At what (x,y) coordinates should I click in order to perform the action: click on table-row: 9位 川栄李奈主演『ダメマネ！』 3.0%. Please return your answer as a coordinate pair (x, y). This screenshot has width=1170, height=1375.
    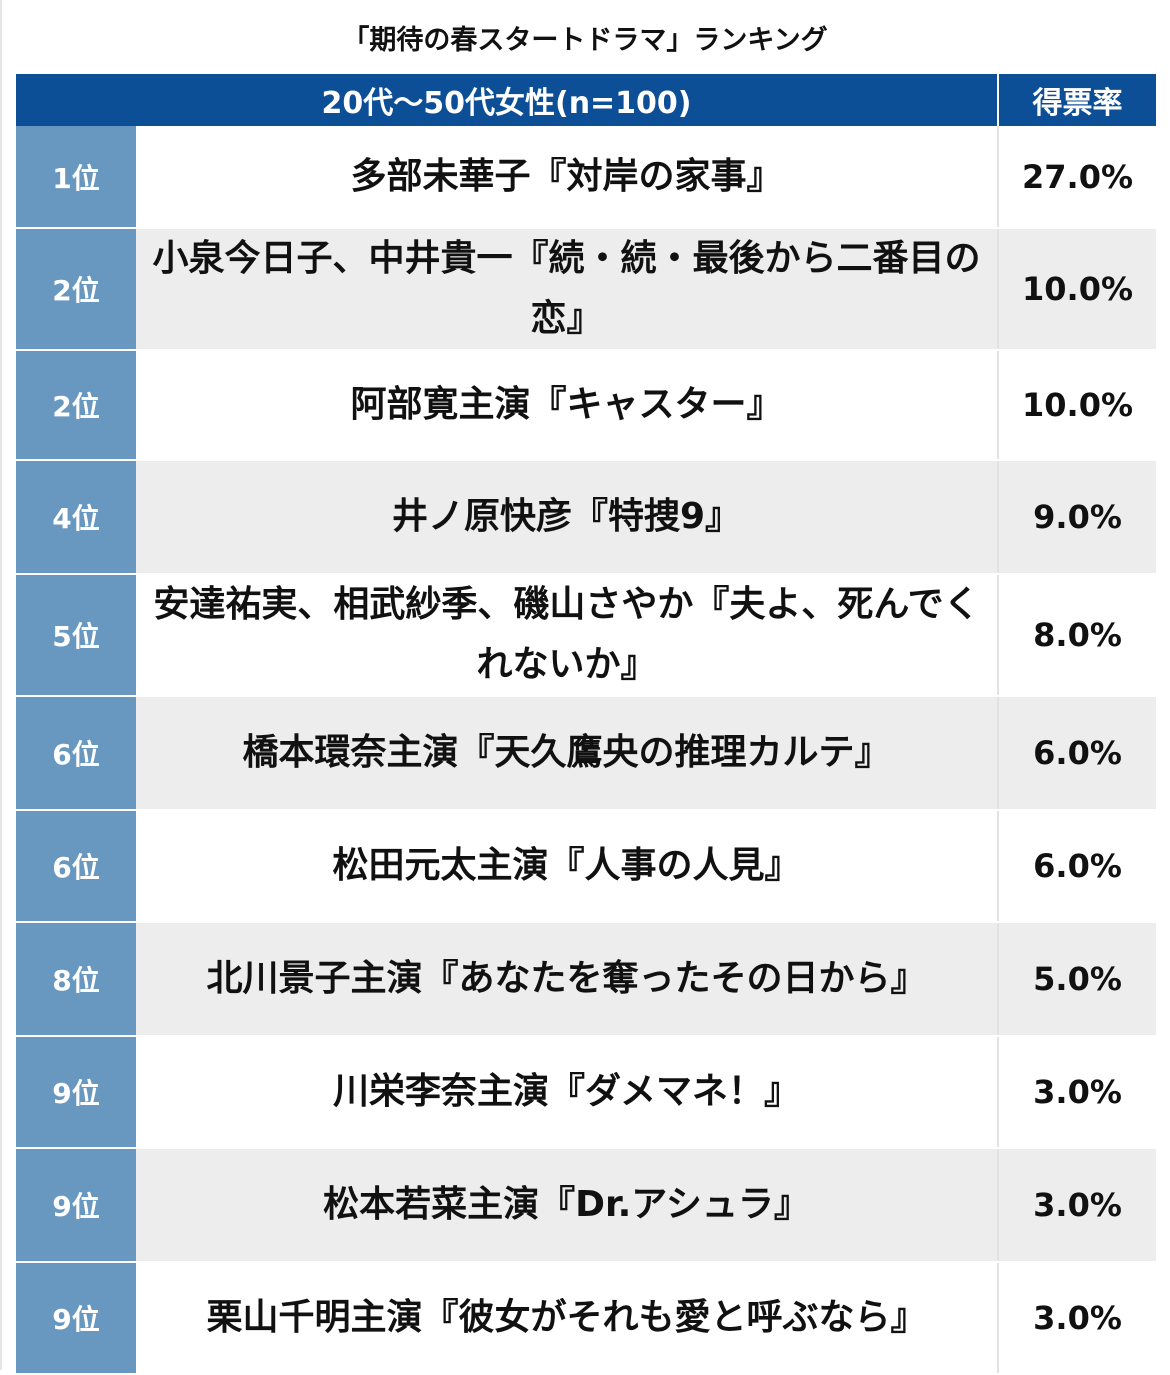
    Looking at the image, I should click on (586, 1092).